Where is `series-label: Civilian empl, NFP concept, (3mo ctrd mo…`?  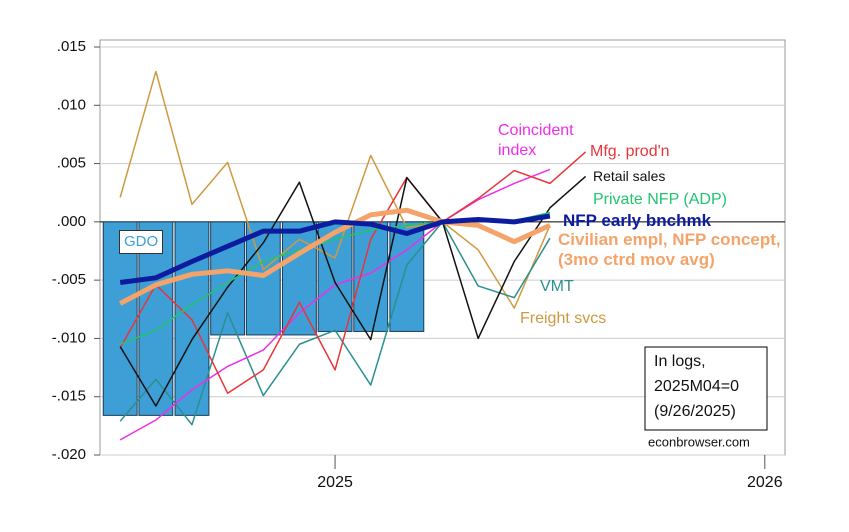
series-label: Civilian empl, NFP concept, (3mo ctrd mo… is located at coordinates (669, 249).